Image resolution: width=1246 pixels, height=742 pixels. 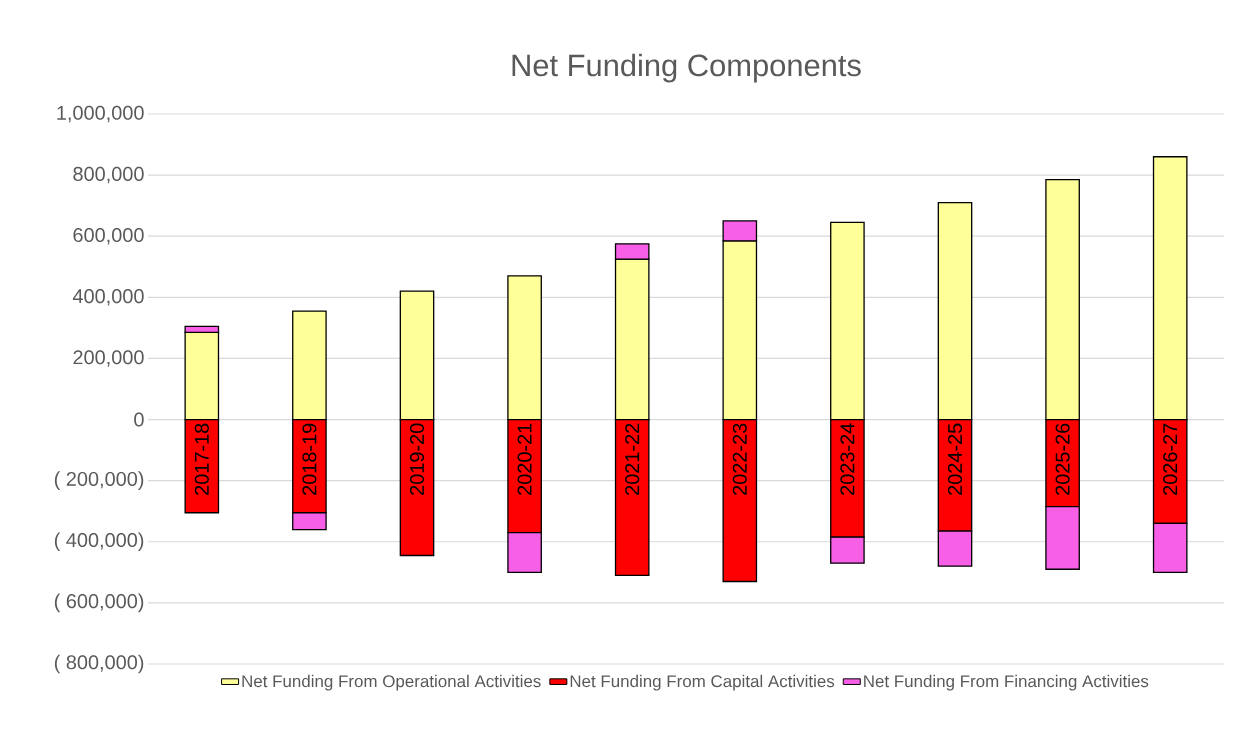 What do you see at coordinates (309, 459) in the screenshot?
I see `x-tick-label: 2018-19` at bounding box center [309, 459].